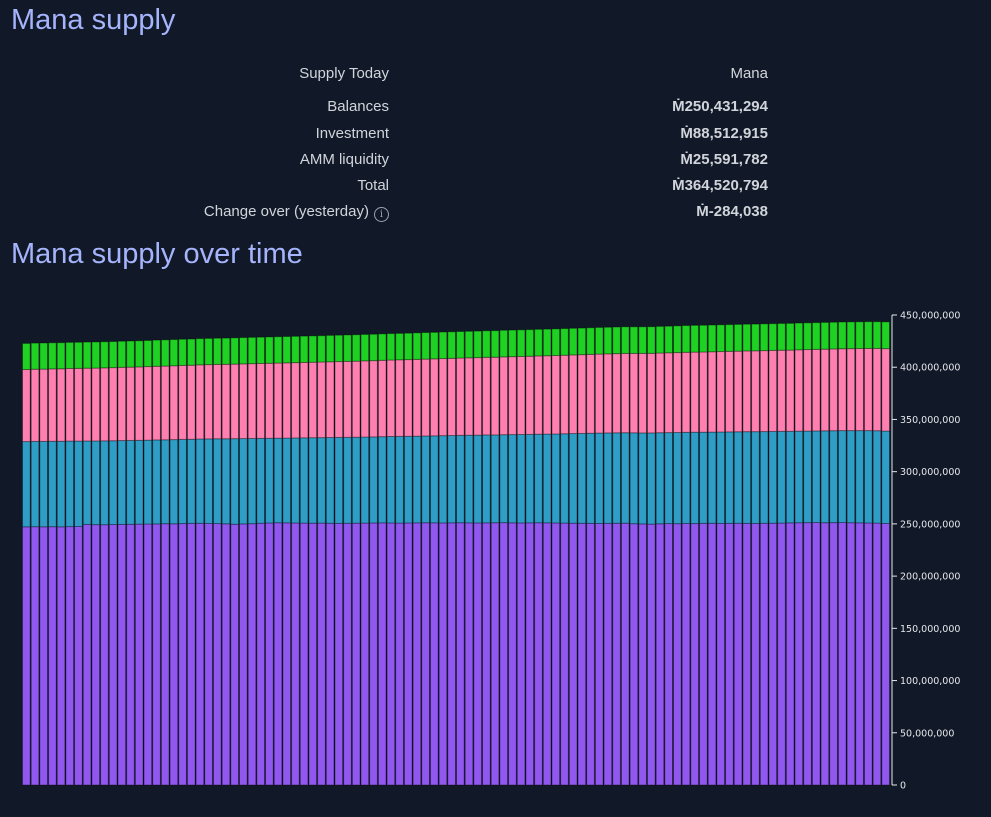 The height and width of the screenshot is (817, 991). What do you see at coordinates (352, 133) in the screenshot?
I see `row-label: Investment` at bounding box center [352, 133].